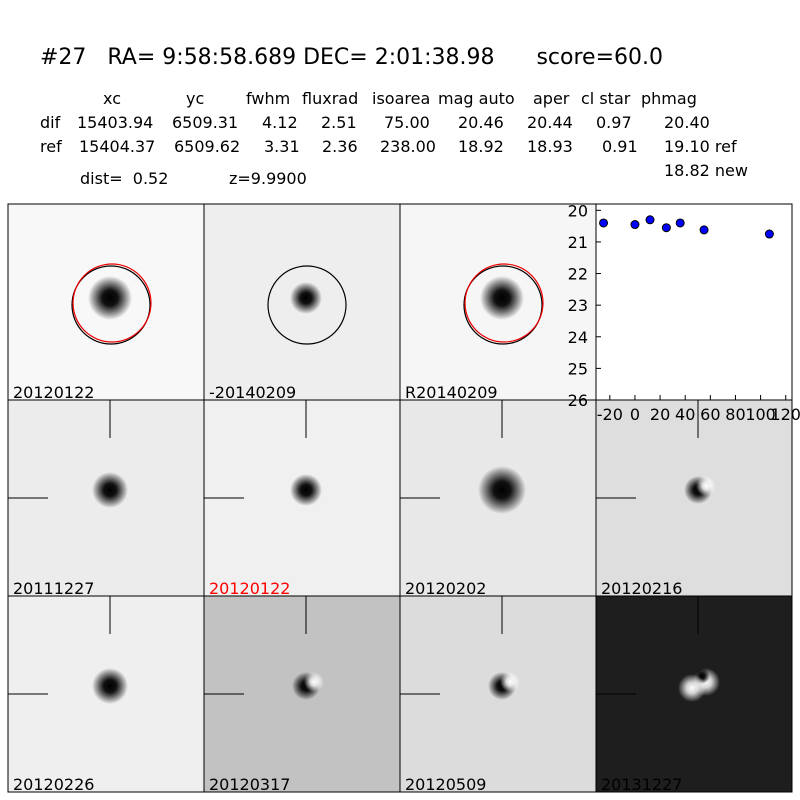 This screenshot has height=800, width=800. Describe the element at coordinates (685, 414) in the screenshot. I see `x-tick-label: 40` at that location.